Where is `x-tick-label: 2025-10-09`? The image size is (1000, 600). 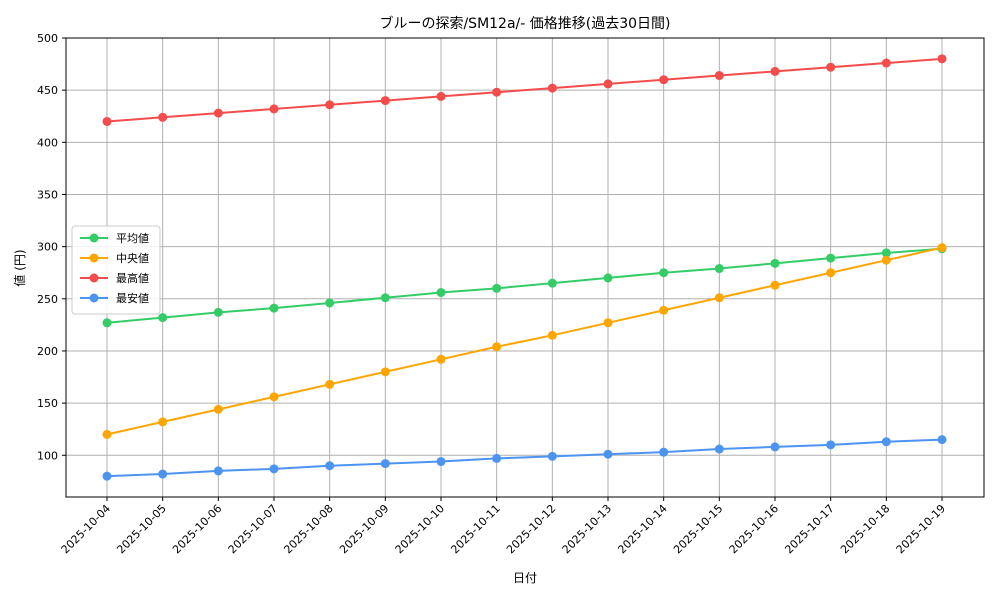 x-tick-label: 2025-10-09 is located at coordinates (364, 529).